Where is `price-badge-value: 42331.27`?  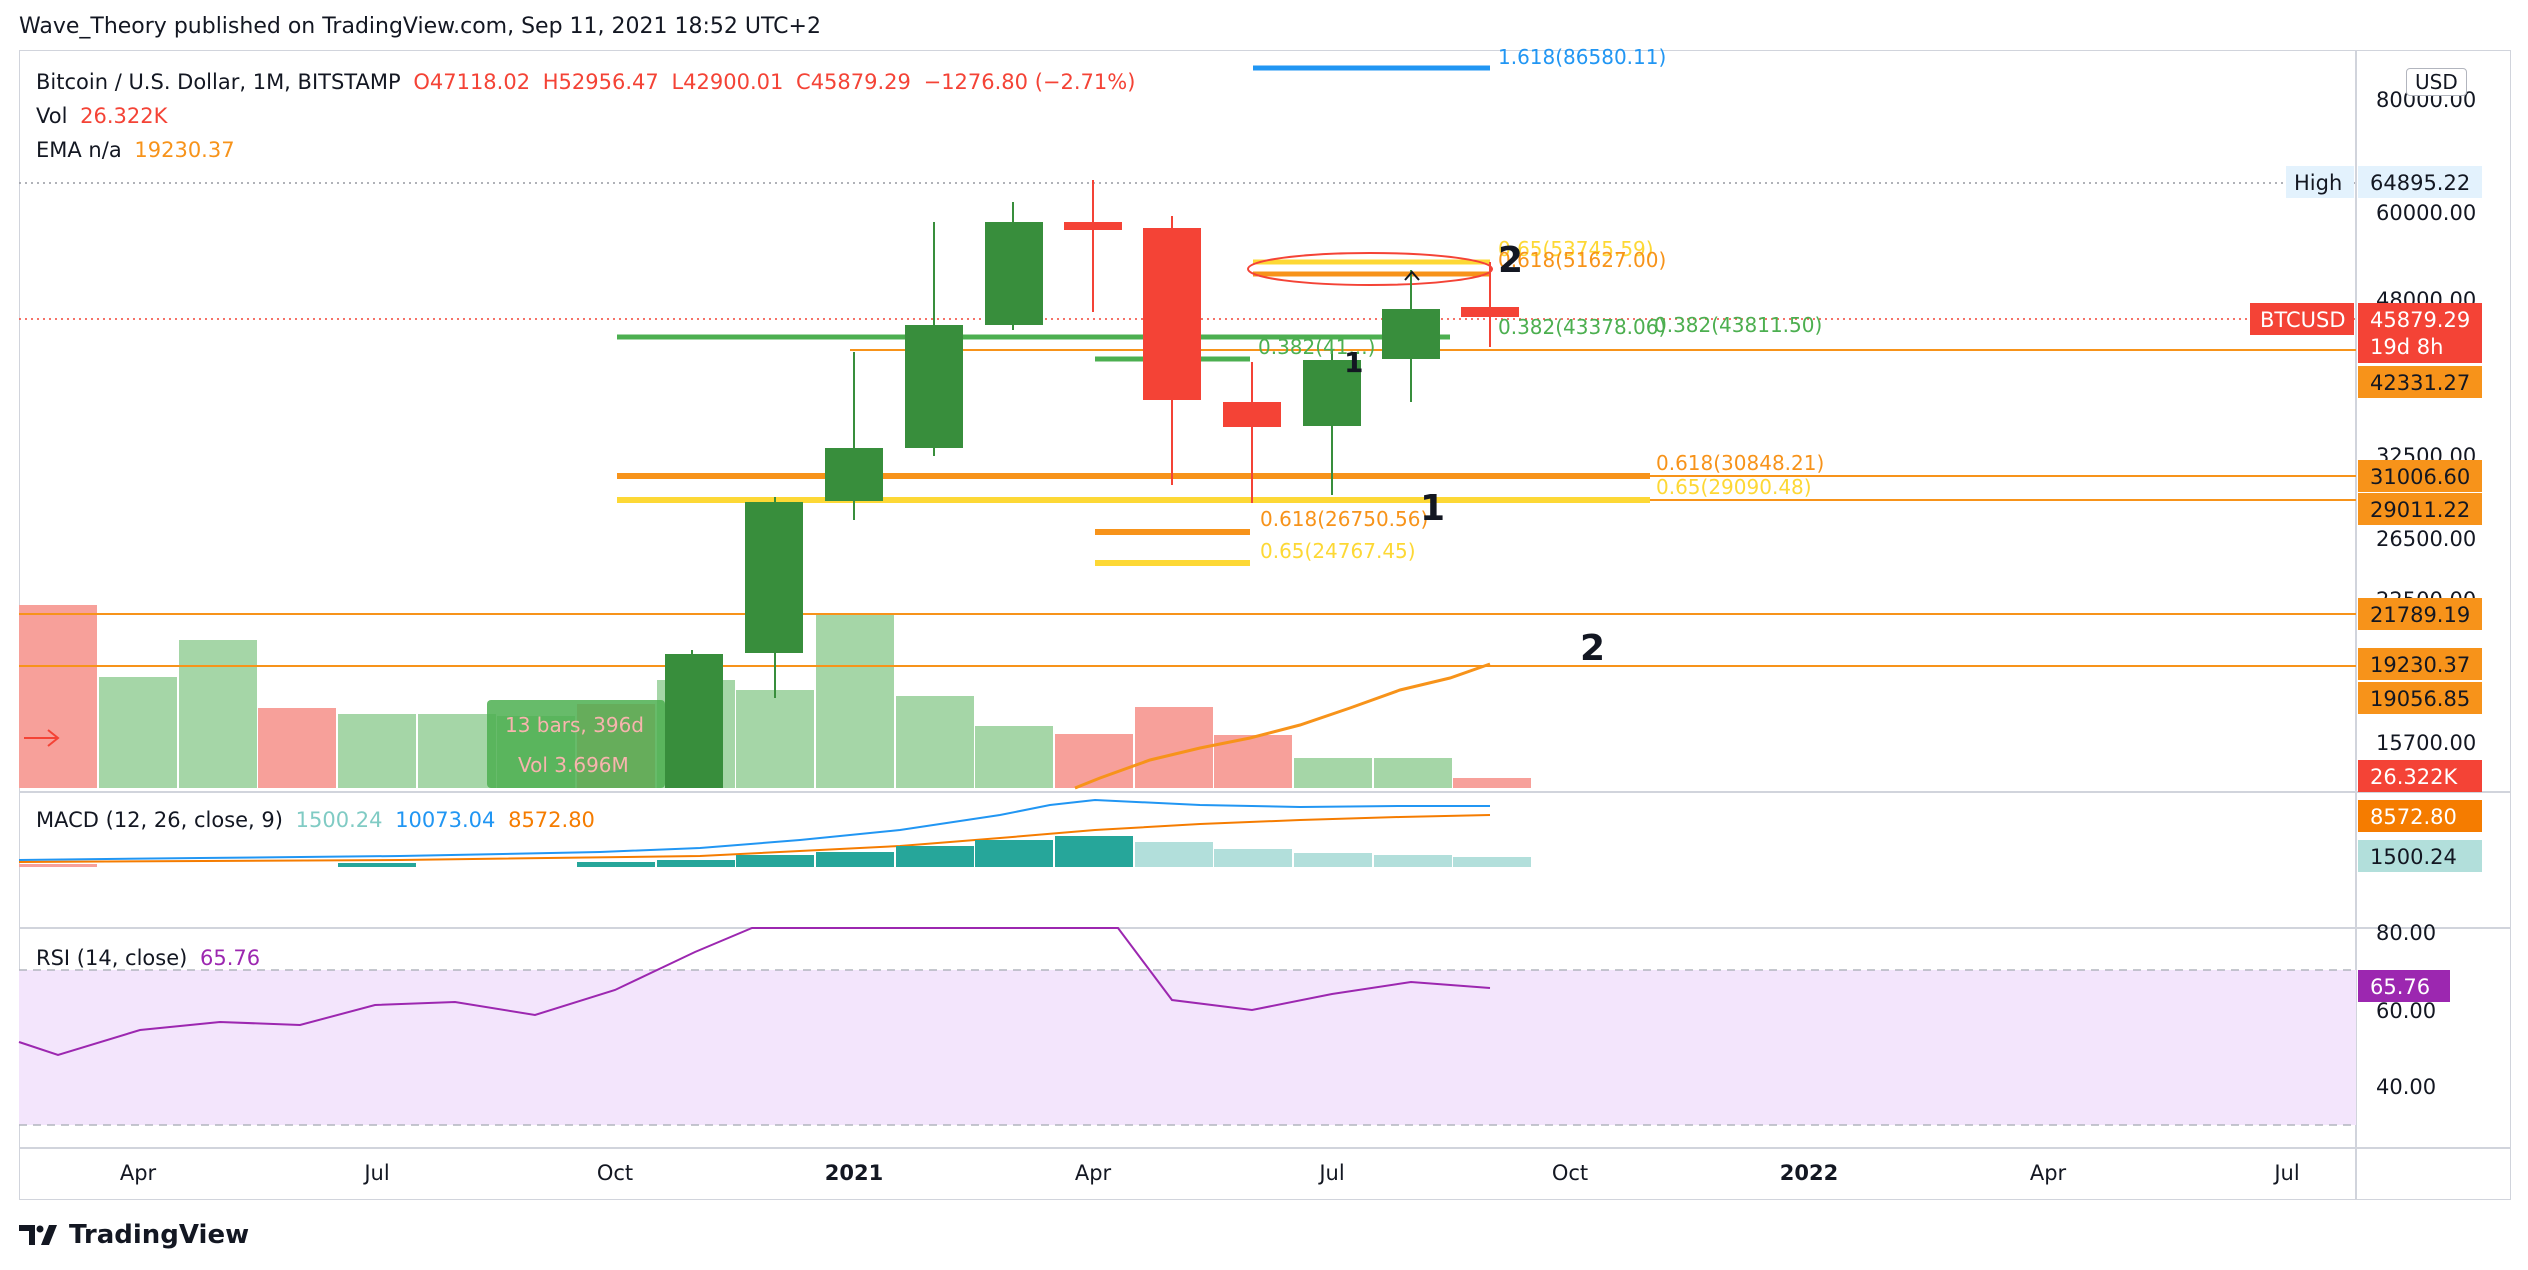 price-badge-value: 42331.27 is located at coordinates (2420, 383).